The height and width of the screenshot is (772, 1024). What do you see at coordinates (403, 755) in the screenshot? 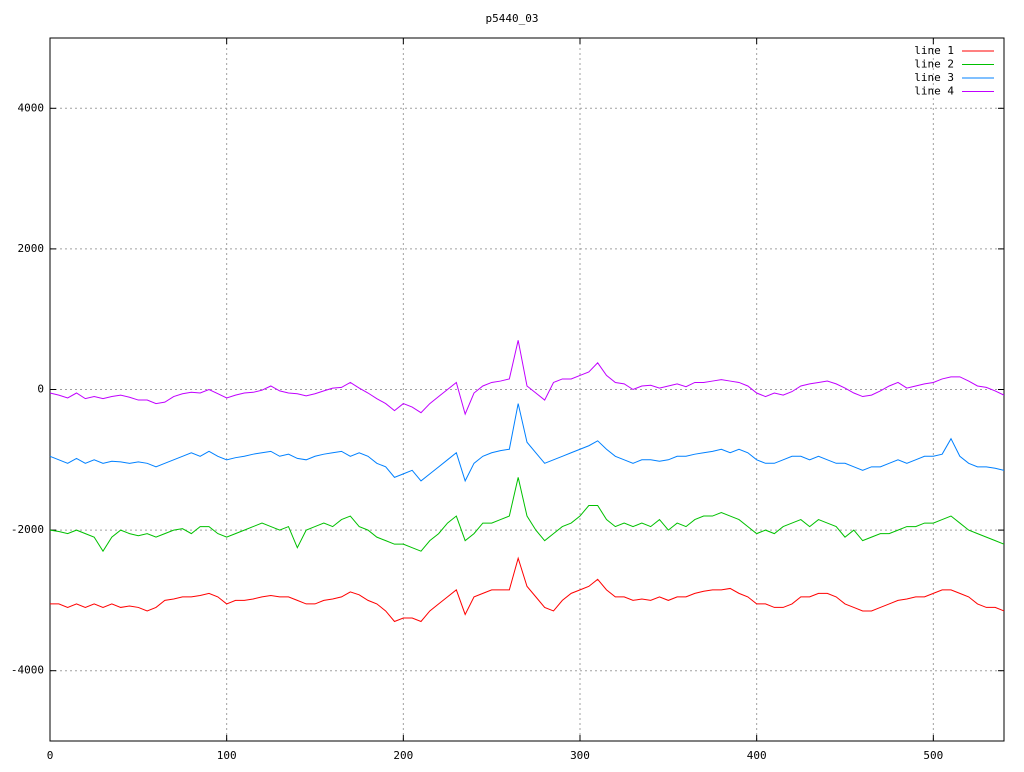
I see `x-tick-label: 200` at bounding box center [403, 755].